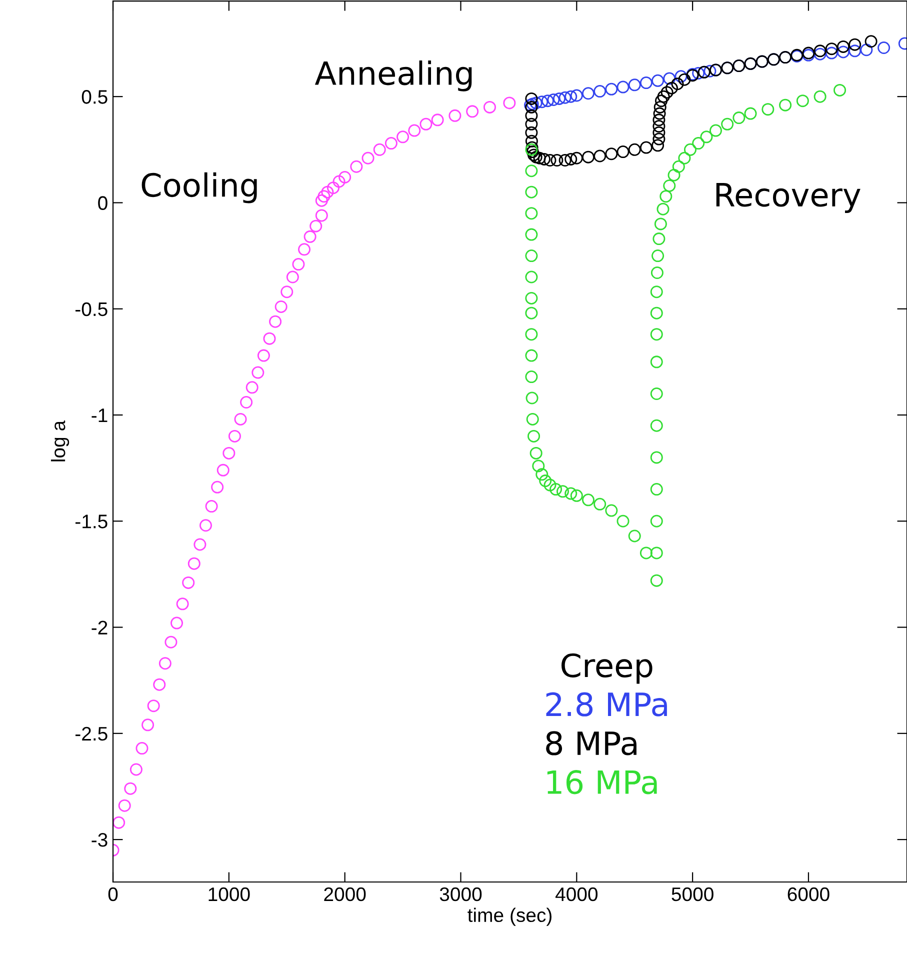 The image size is (907, 956). Describe the element at coordinates (591, 743) in the screenshot. I see `text: 8 MPa` at that location.